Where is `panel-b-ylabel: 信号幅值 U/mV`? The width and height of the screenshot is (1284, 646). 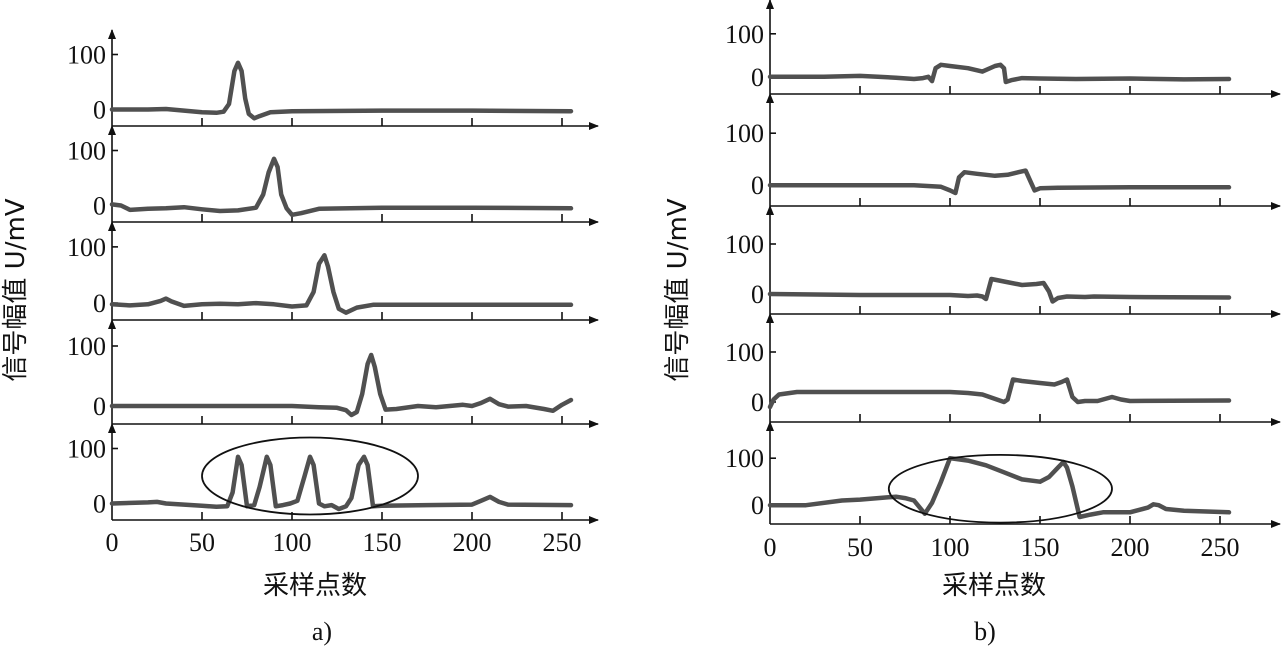 panel-b-ylabel: 信号幅值 U/mV is located at coordinates (678, 289).